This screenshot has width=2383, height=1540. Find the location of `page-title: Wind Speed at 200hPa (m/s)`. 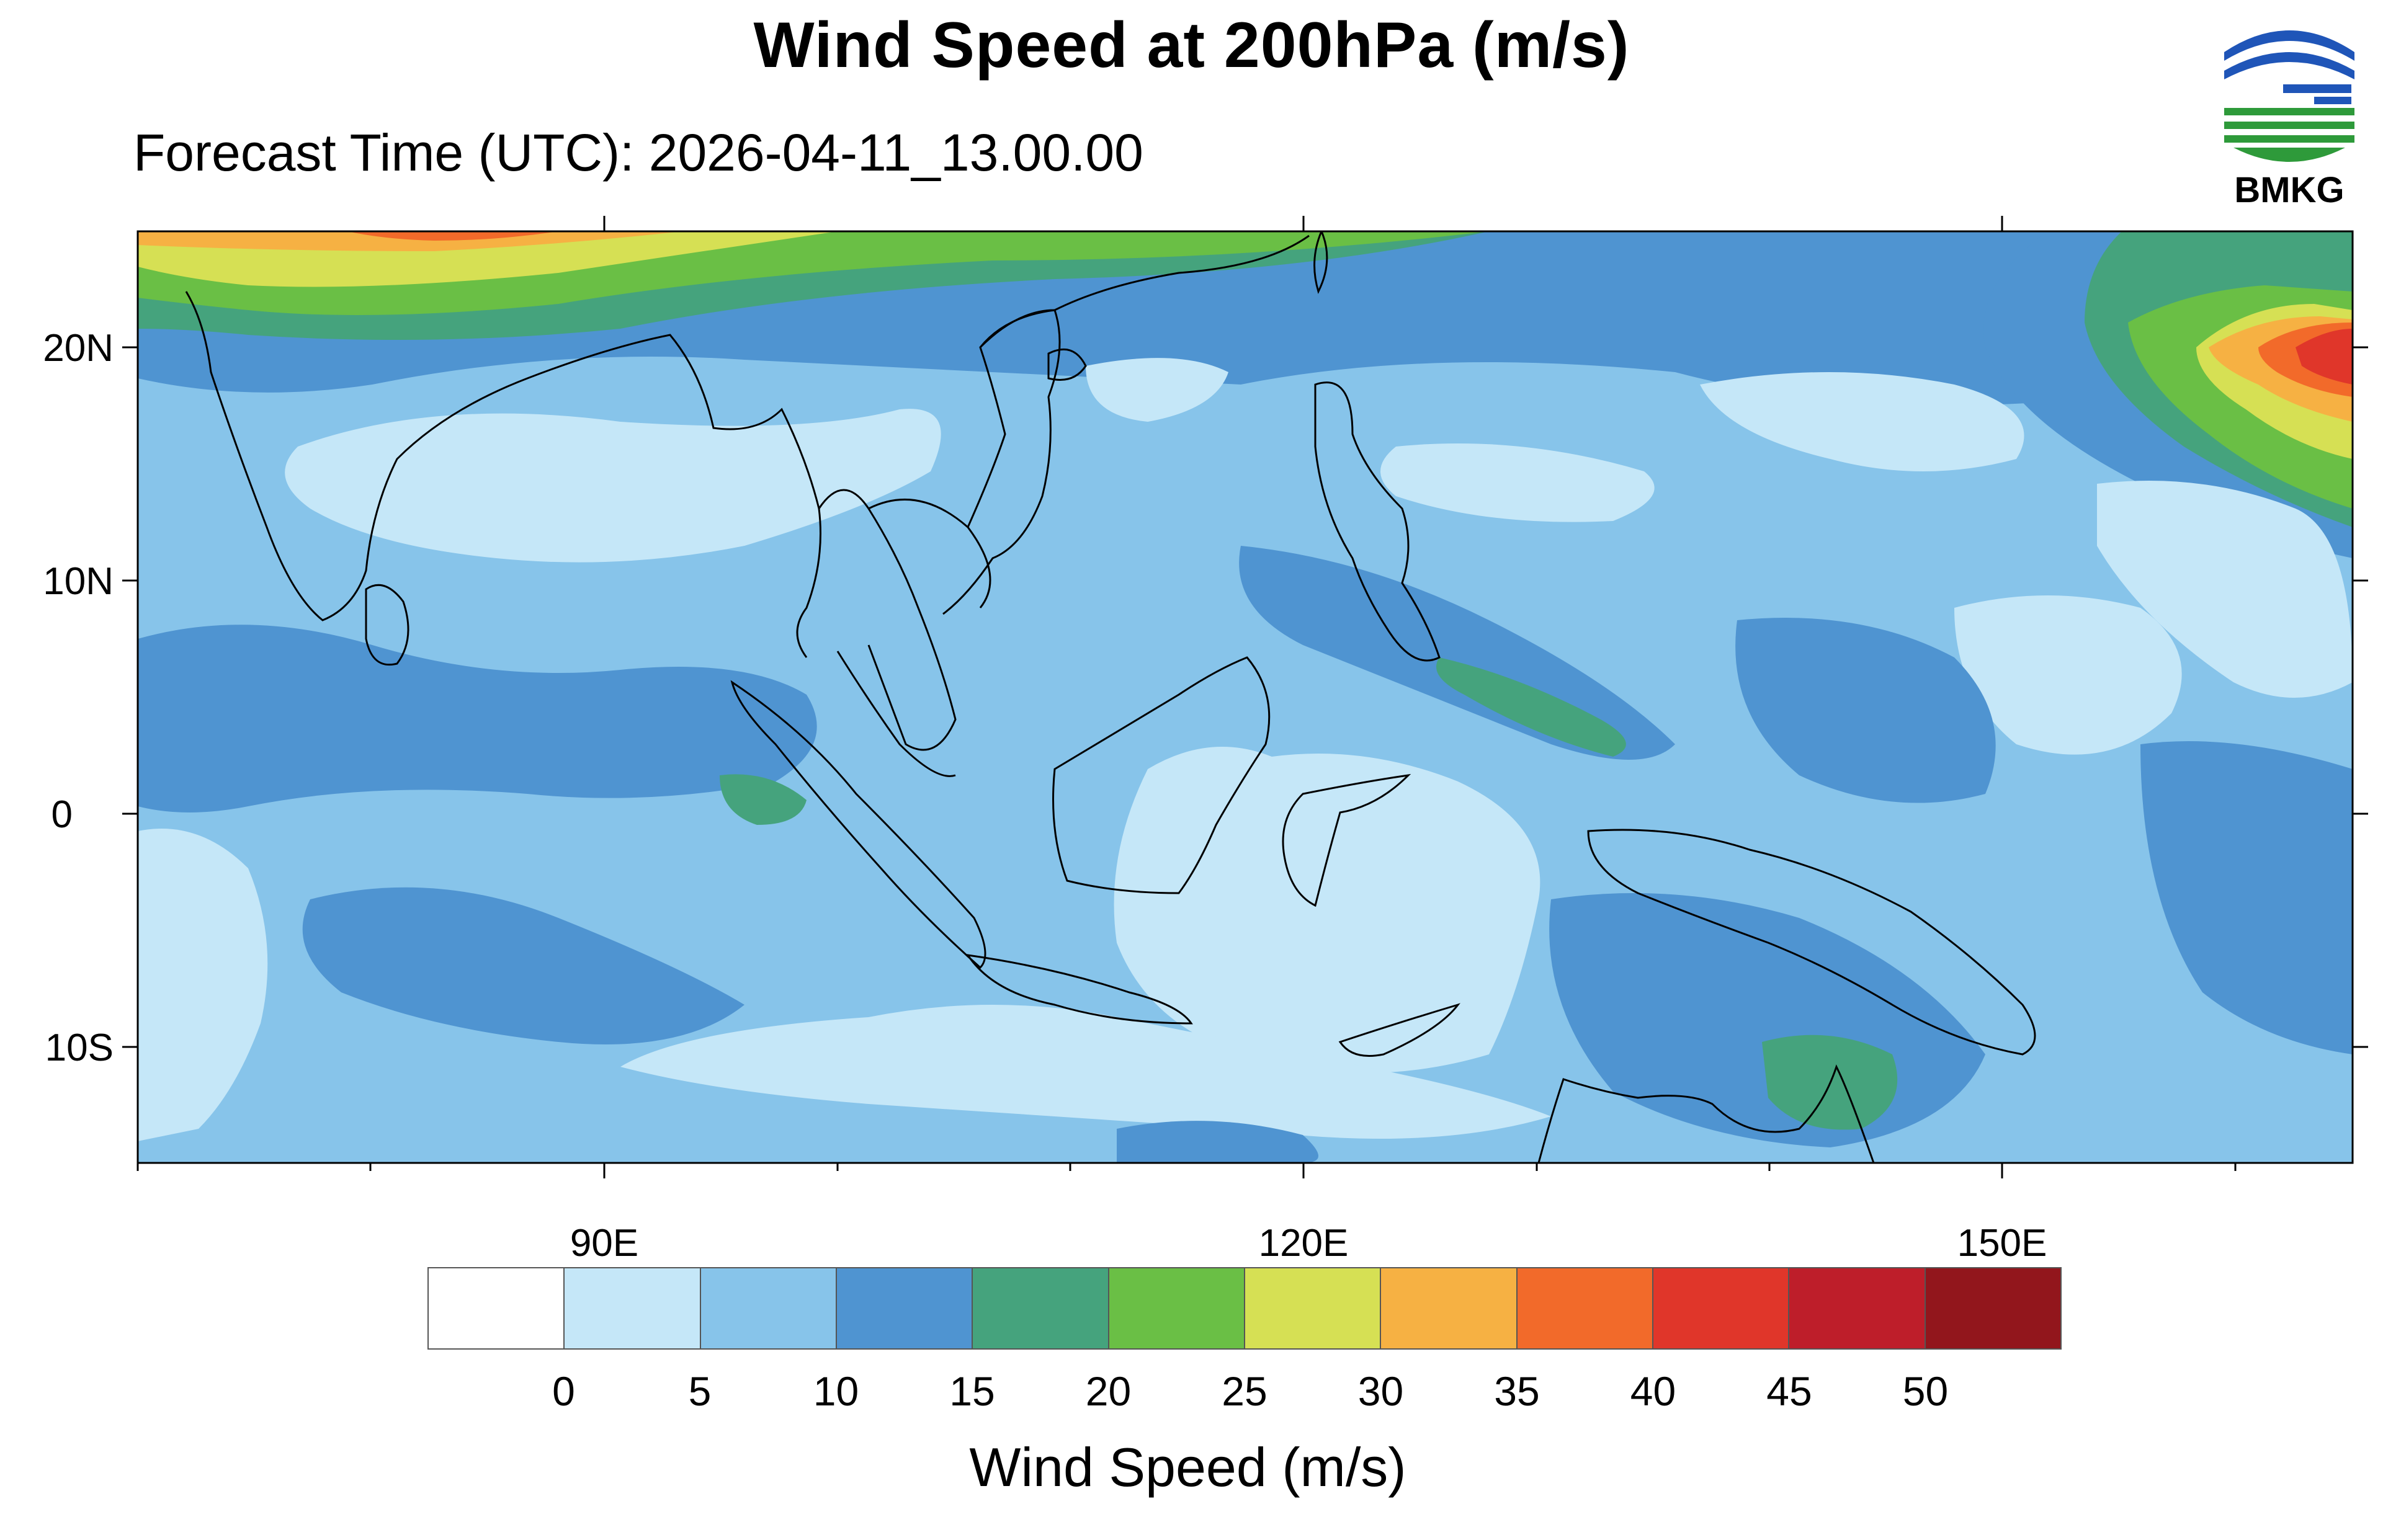

page-title: Wind Speed at 200hPa (m/s) is located at coordinates (1191, 45).